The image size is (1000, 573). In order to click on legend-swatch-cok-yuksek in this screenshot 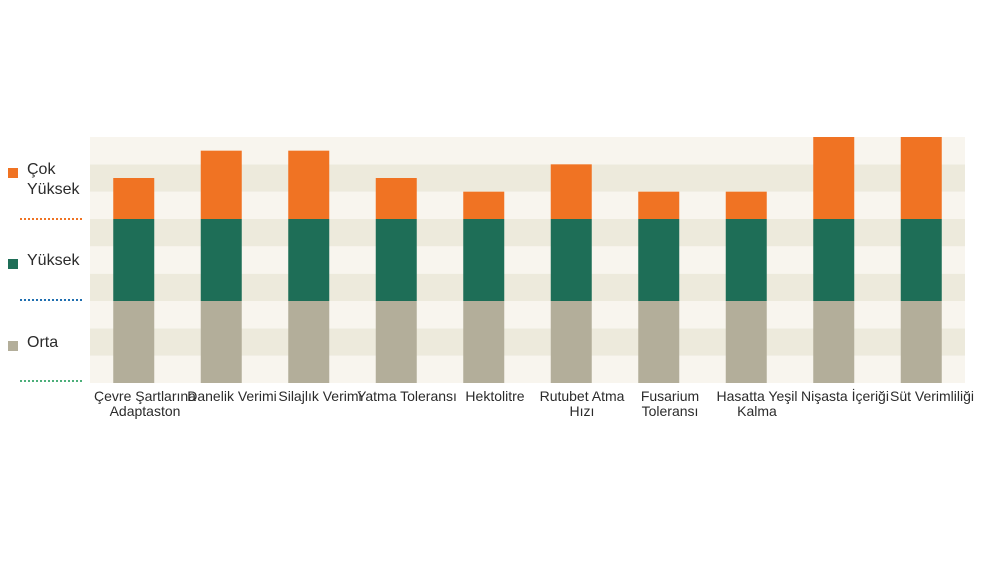, I will do `click(13, 173)`.